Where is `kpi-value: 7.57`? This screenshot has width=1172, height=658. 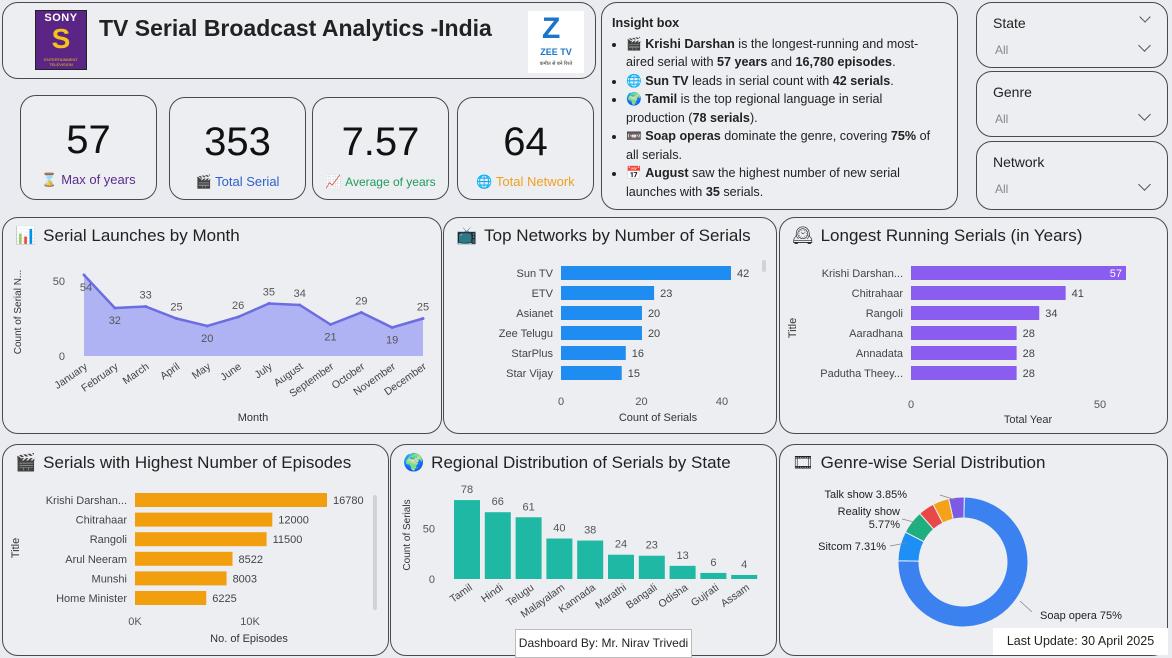 kpi-value: 7.57 is located at coordinates (380, 142).